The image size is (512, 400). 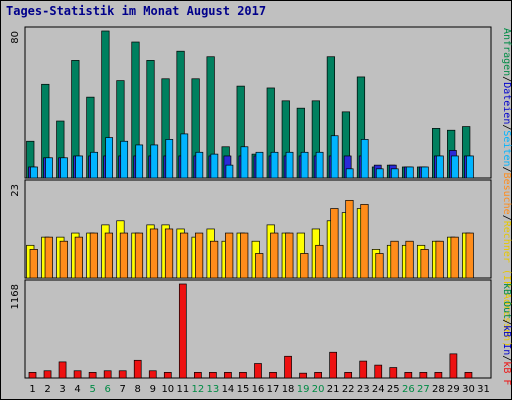 I want to click on x-tick-label: 8, so click(x=138, y=389).